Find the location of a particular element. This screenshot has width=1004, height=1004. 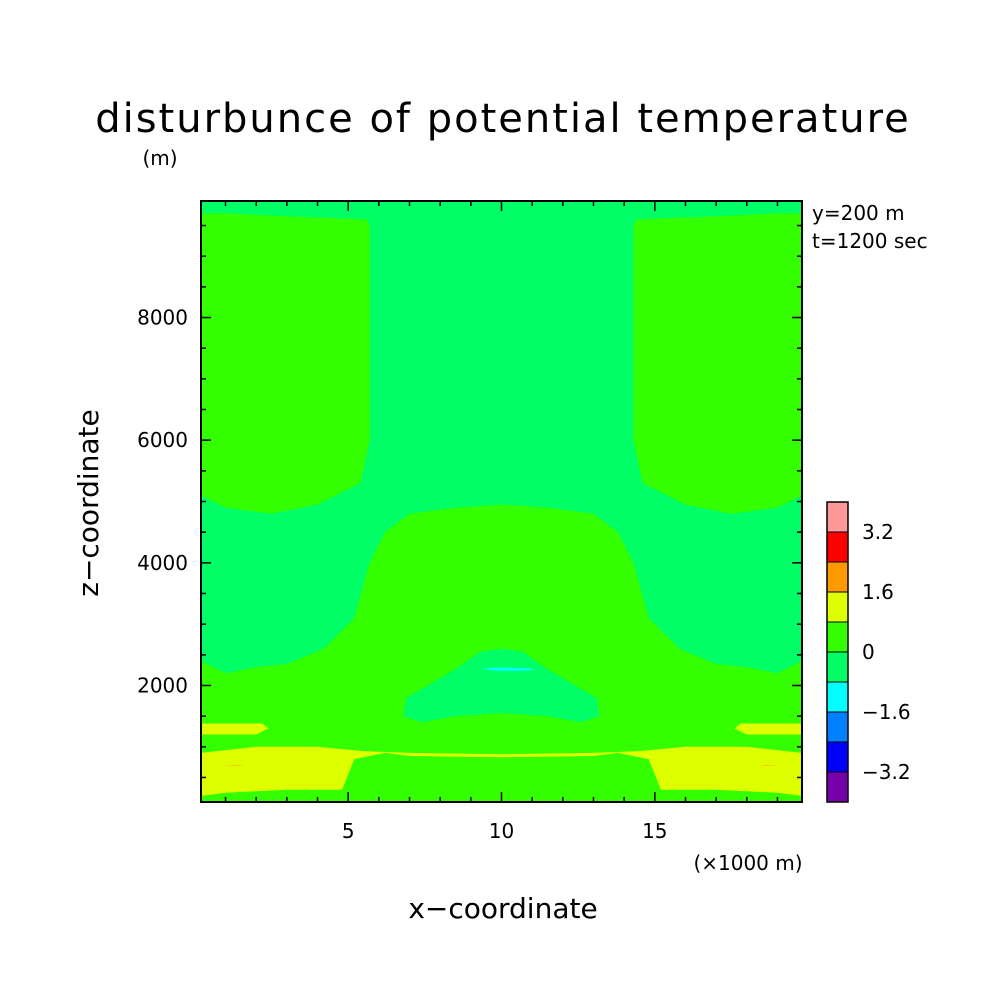

y-tick-label: 2000 is located at coordinates (162, 685).